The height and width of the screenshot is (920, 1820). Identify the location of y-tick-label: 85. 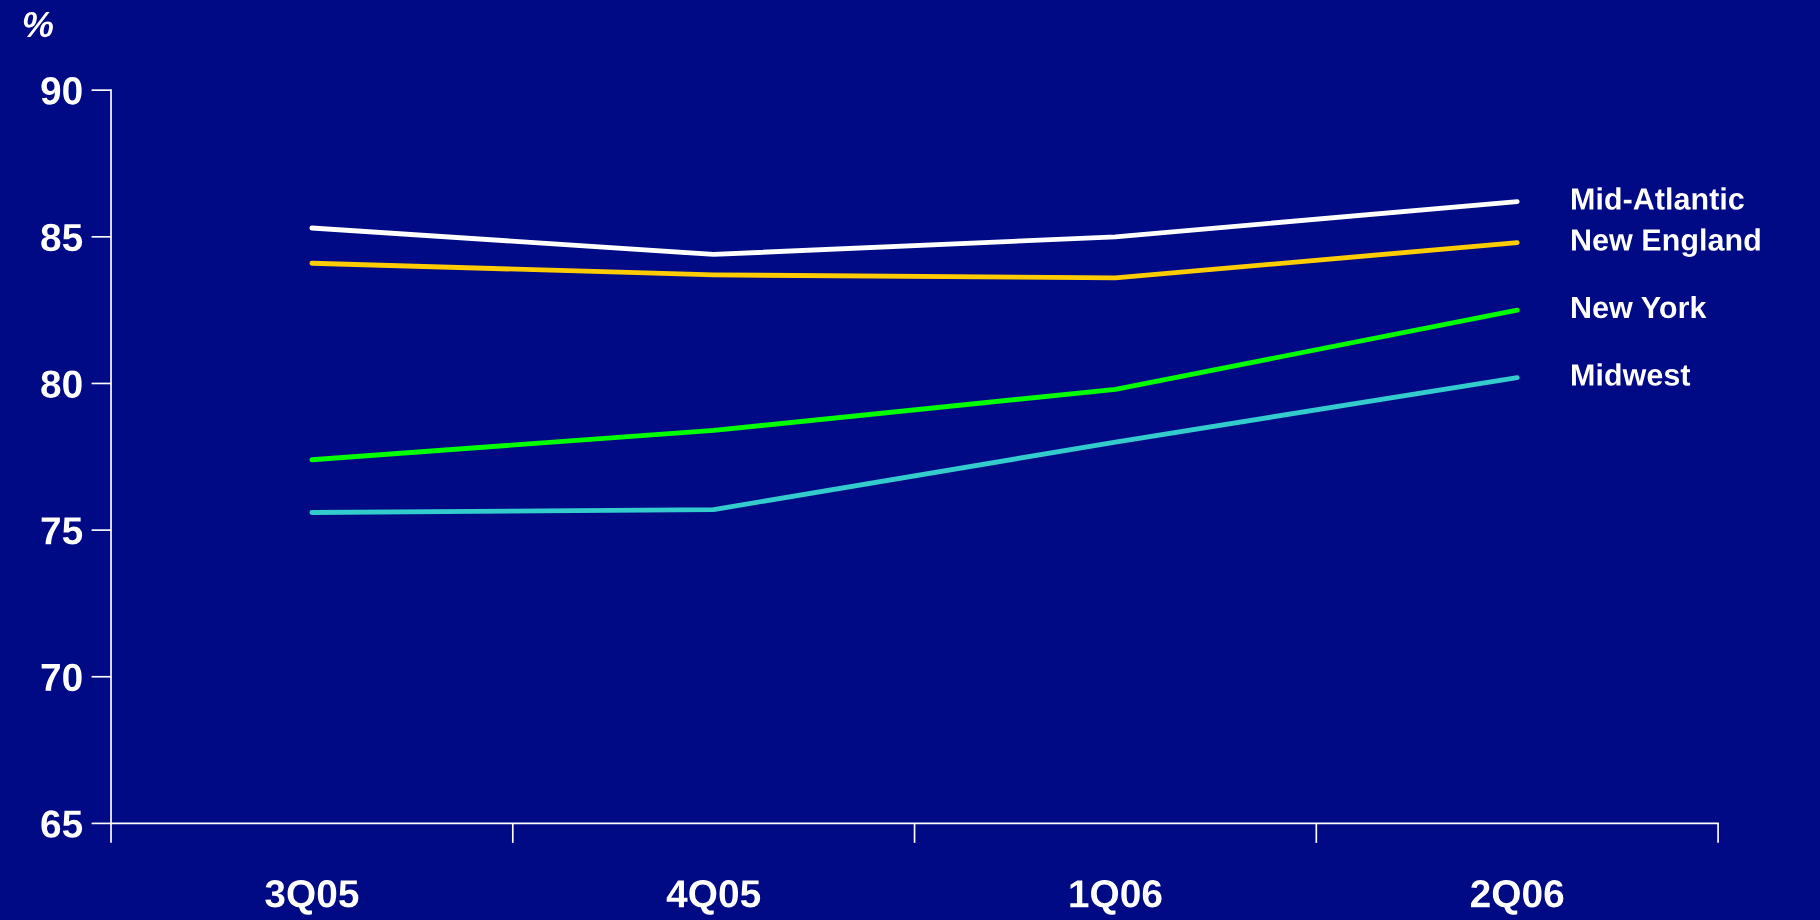
(62, 237).